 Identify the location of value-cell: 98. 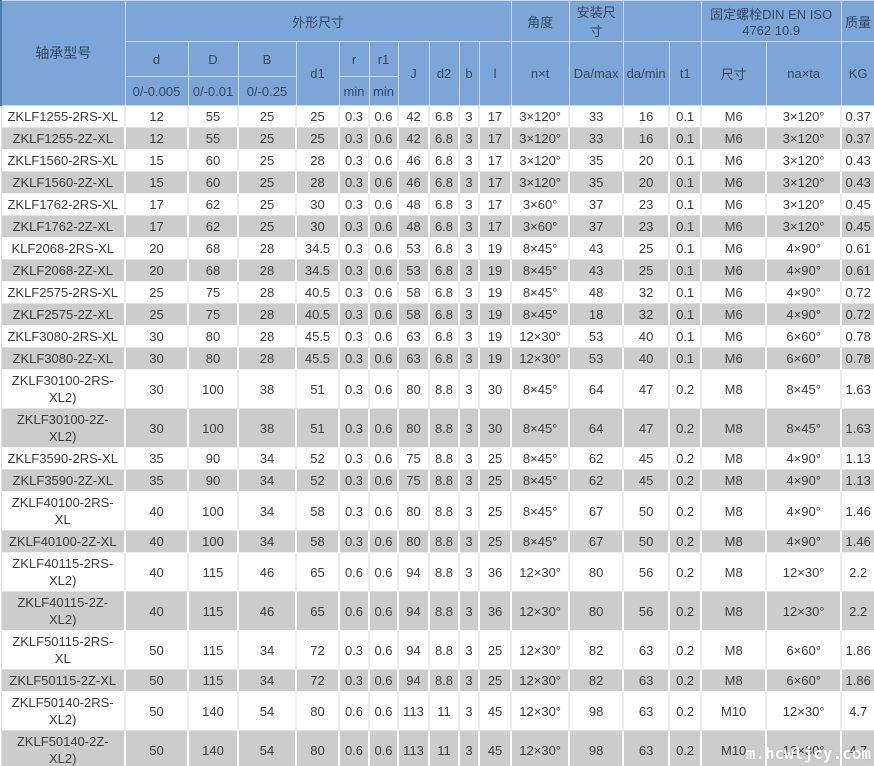
(597, 711).